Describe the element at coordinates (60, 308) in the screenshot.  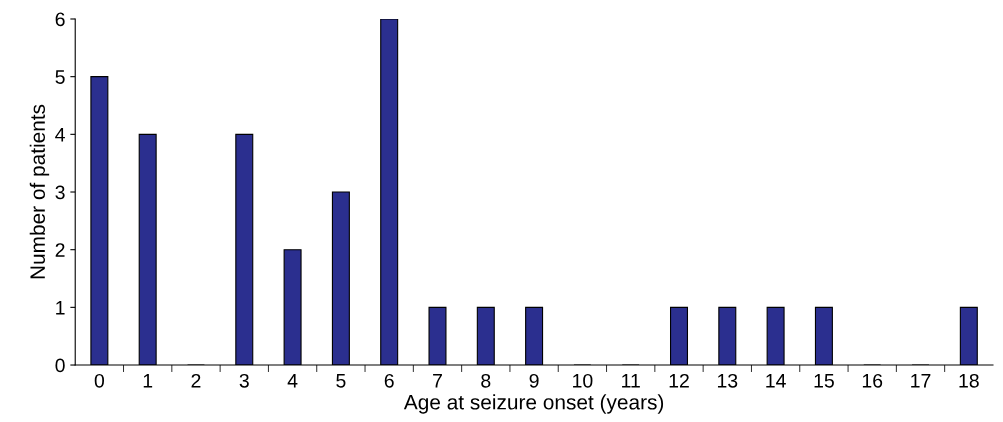
I see `y-tick-label: 1` at that location.